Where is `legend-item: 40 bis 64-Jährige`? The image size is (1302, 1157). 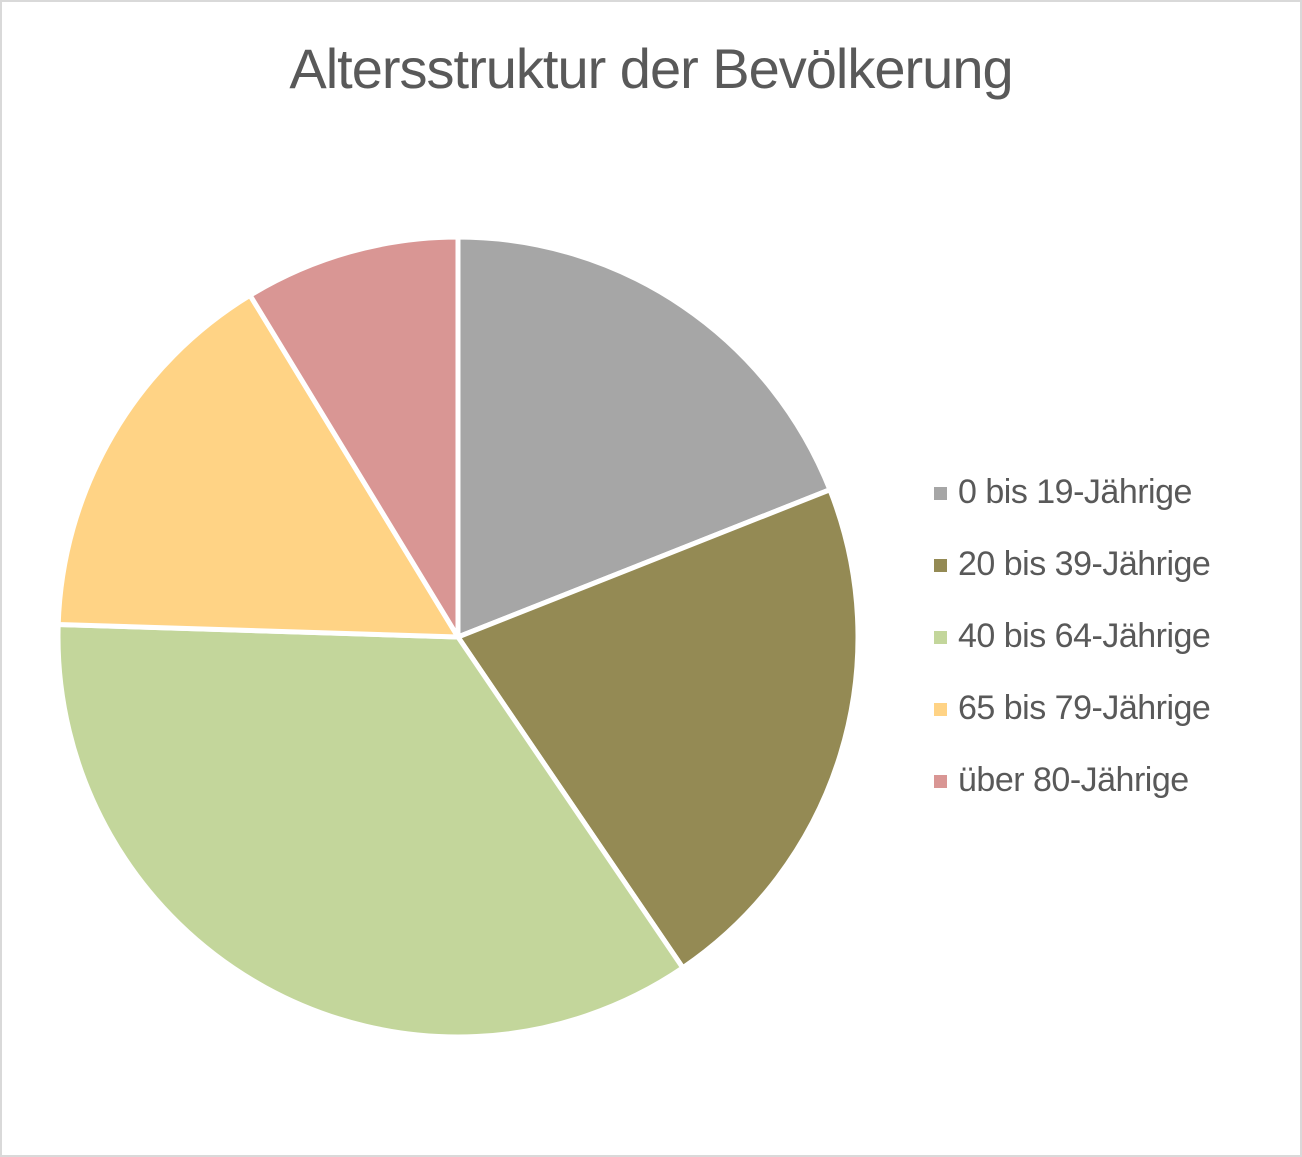
legend-item: 40 bis 64-Jährige is located at coordinates (1072, 636).